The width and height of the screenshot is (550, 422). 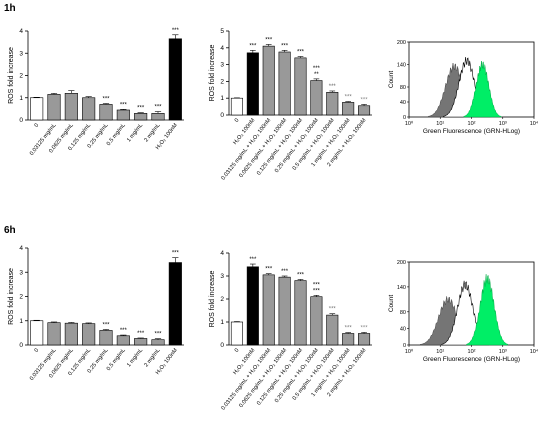 What do you see at coordinates (409, 351) in the screenshot?
I see `x-tick-label: 10⁰` at bounding box center [409, 351].